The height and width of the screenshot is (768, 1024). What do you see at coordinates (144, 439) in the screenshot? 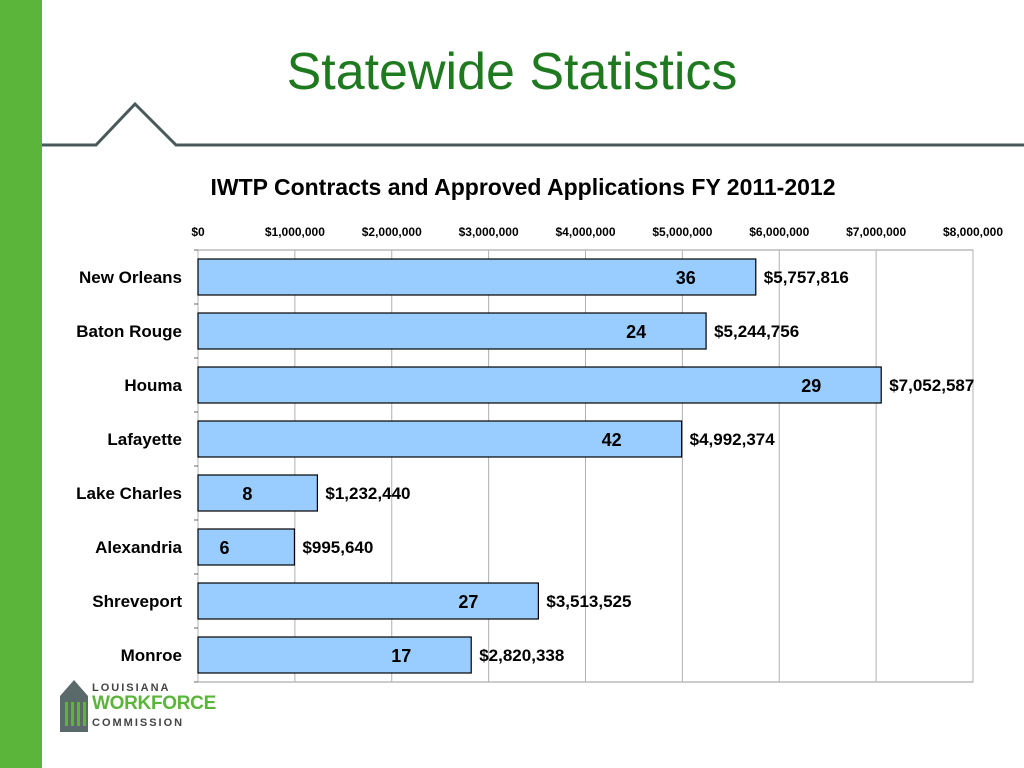
I see `category-label: Lafayette` at bounding box center [144, 439].